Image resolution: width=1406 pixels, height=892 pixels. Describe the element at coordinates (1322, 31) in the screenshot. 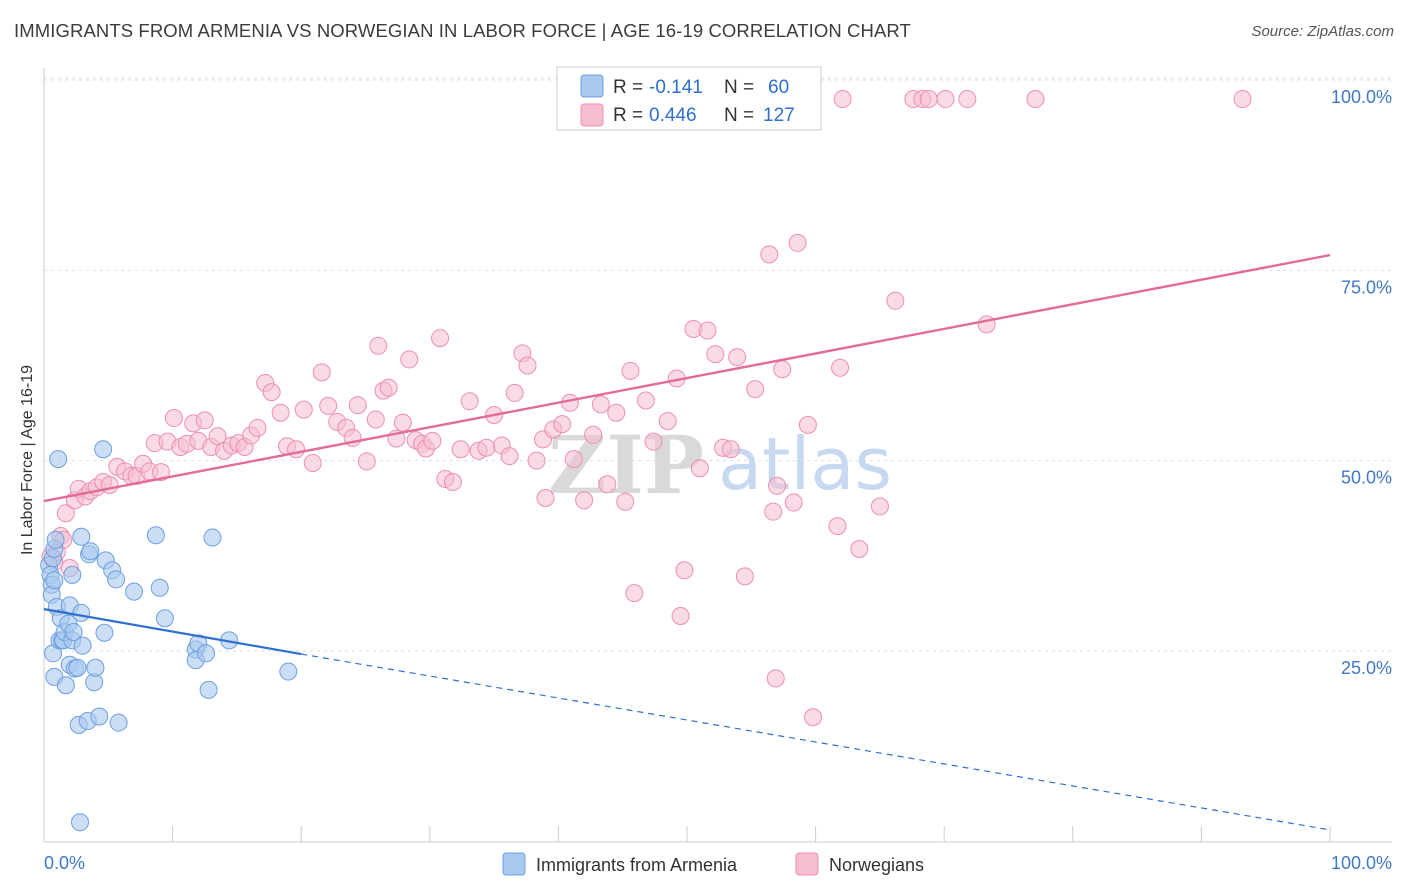

I see `source-attribution: Source: ZipAtlas.com` at that location.